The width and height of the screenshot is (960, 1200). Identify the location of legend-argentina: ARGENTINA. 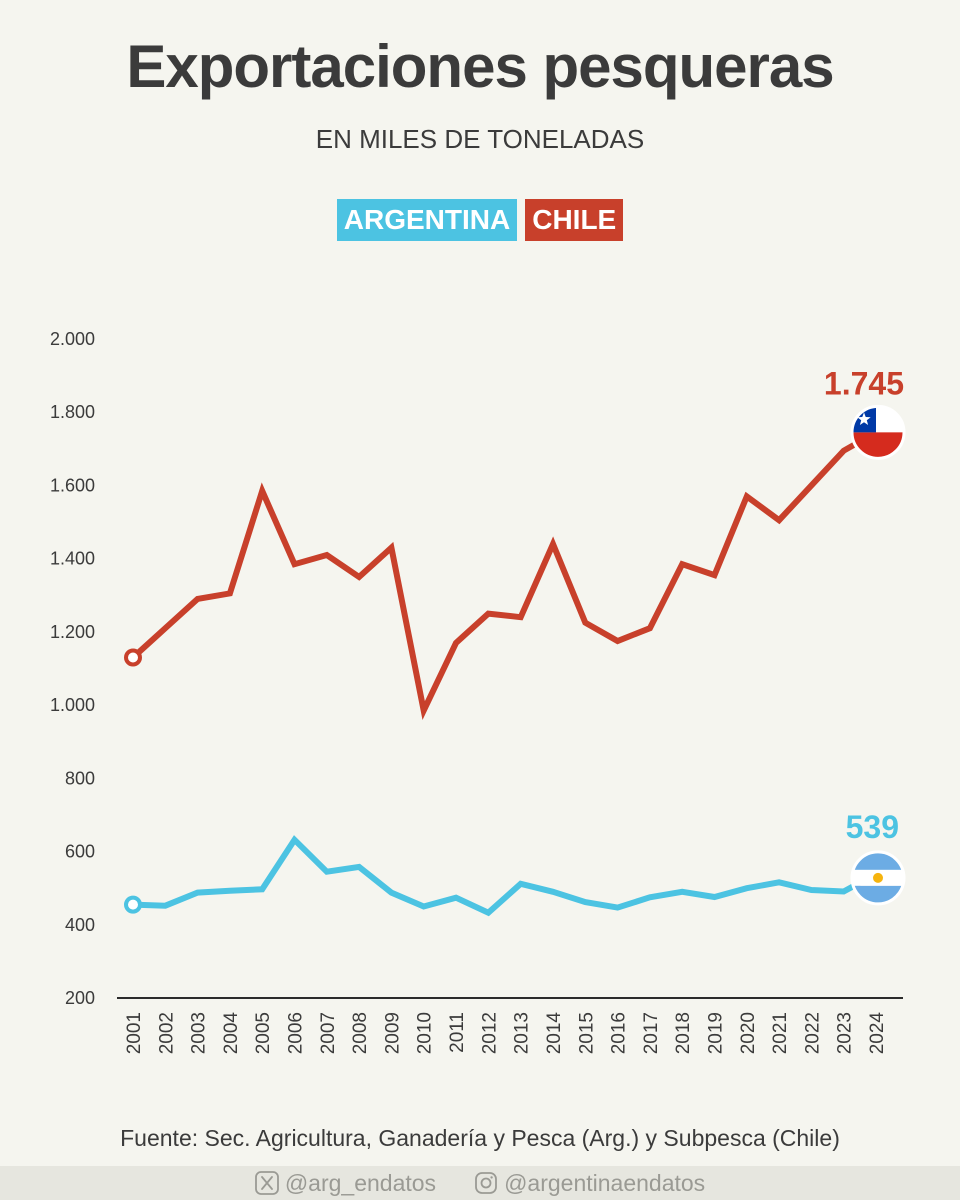
(427, 220).